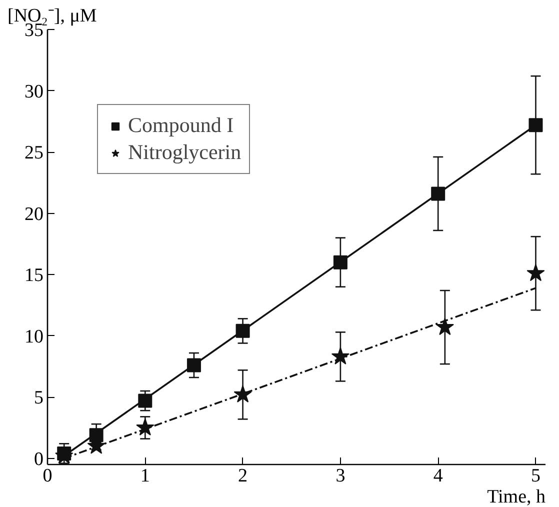 This screenshot has height=507, width=559. What do you see at coordinates (181, 125) in the screenshot?
I see `legend-label: Compound I` at bounding box center [181, 125].